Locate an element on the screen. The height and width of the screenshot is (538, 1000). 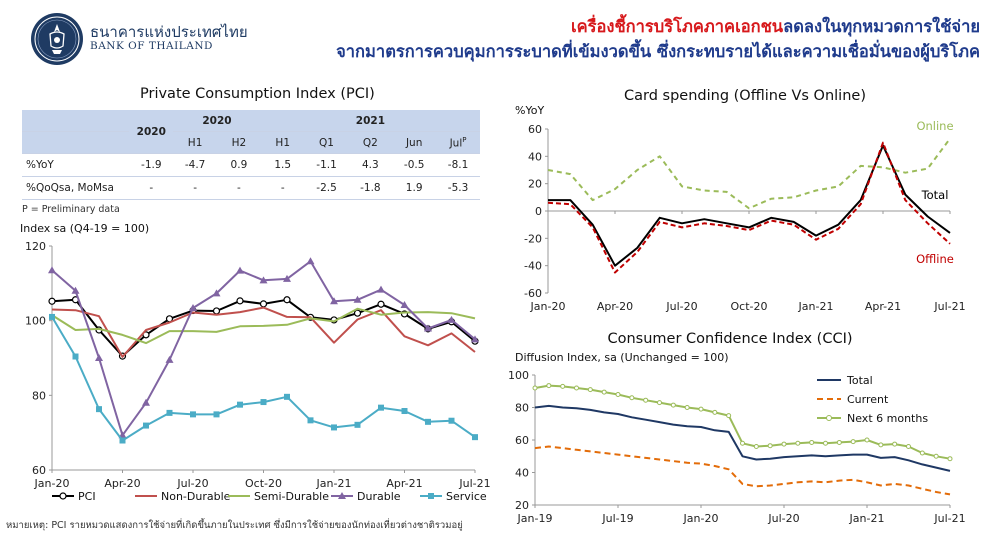
series-label-online: Online is located at coordinates (934, 126).